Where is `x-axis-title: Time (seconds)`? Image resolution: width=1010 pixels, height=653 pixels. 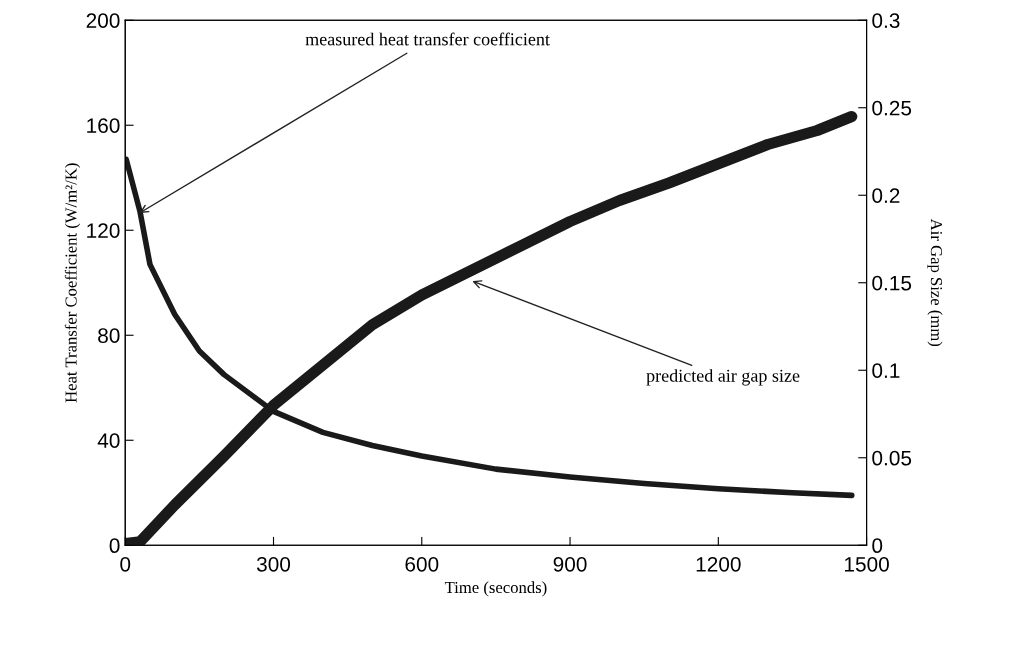 x-axis-title: Time (seconds) is located at coordinates (495, 589).